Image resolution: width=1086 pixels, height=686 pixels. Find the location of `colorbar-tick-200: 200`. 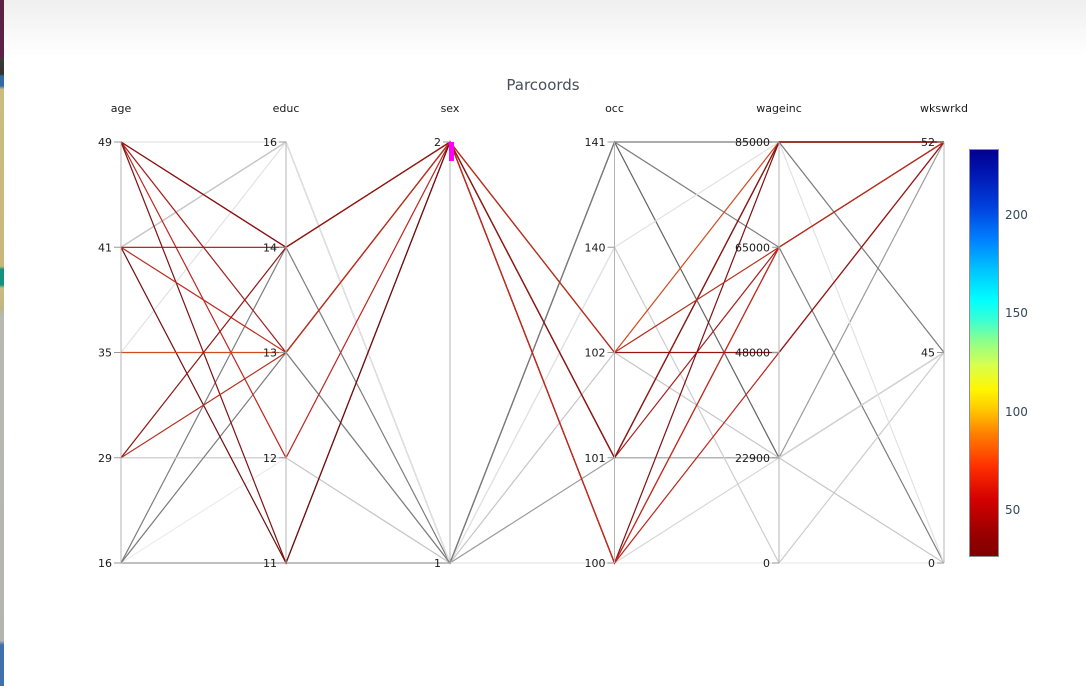

colorbar-tick-200: 200 is located at coordinates (1016, 215).